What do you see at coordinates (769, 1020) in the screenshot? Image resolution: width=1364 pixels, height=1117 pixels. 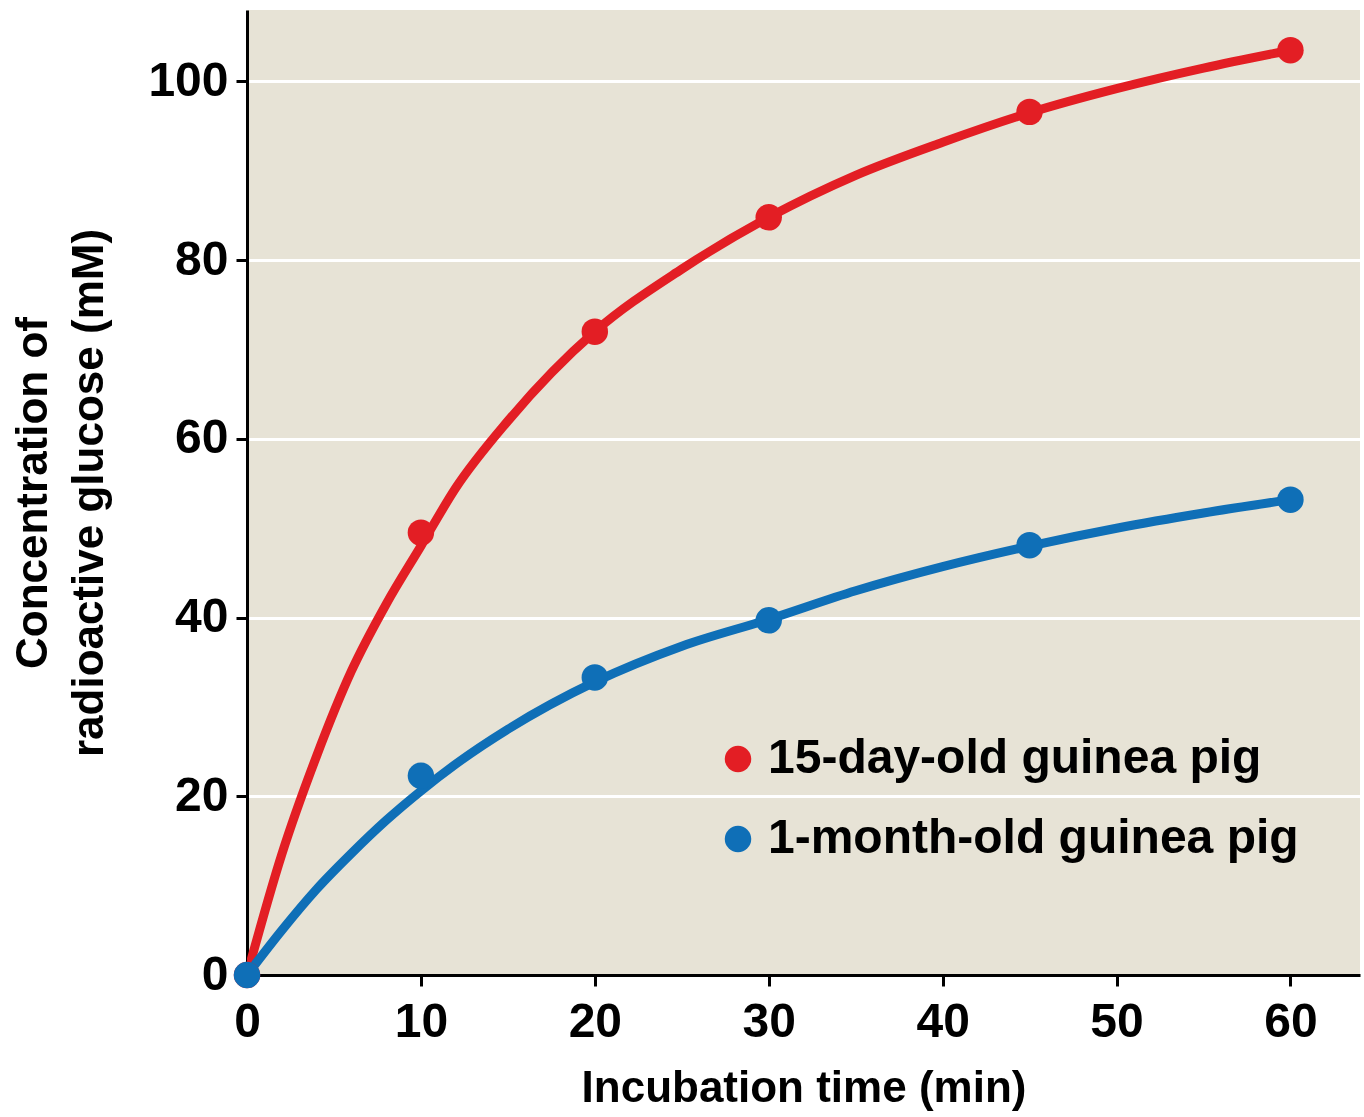 I see `x-tick-label: 30` at bounding box center [769, 1020].